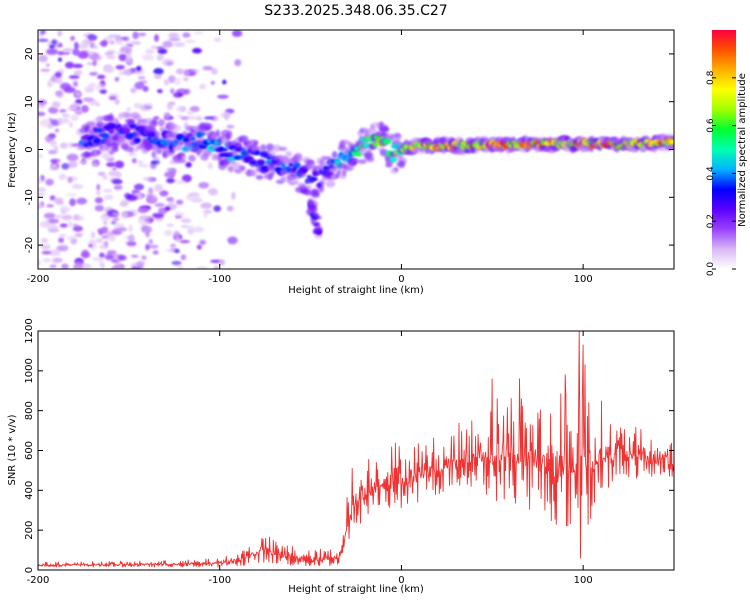 This screenshot has width=750, height=600. I want to click on snr-y-tick-label: 400, so click(29, 490).